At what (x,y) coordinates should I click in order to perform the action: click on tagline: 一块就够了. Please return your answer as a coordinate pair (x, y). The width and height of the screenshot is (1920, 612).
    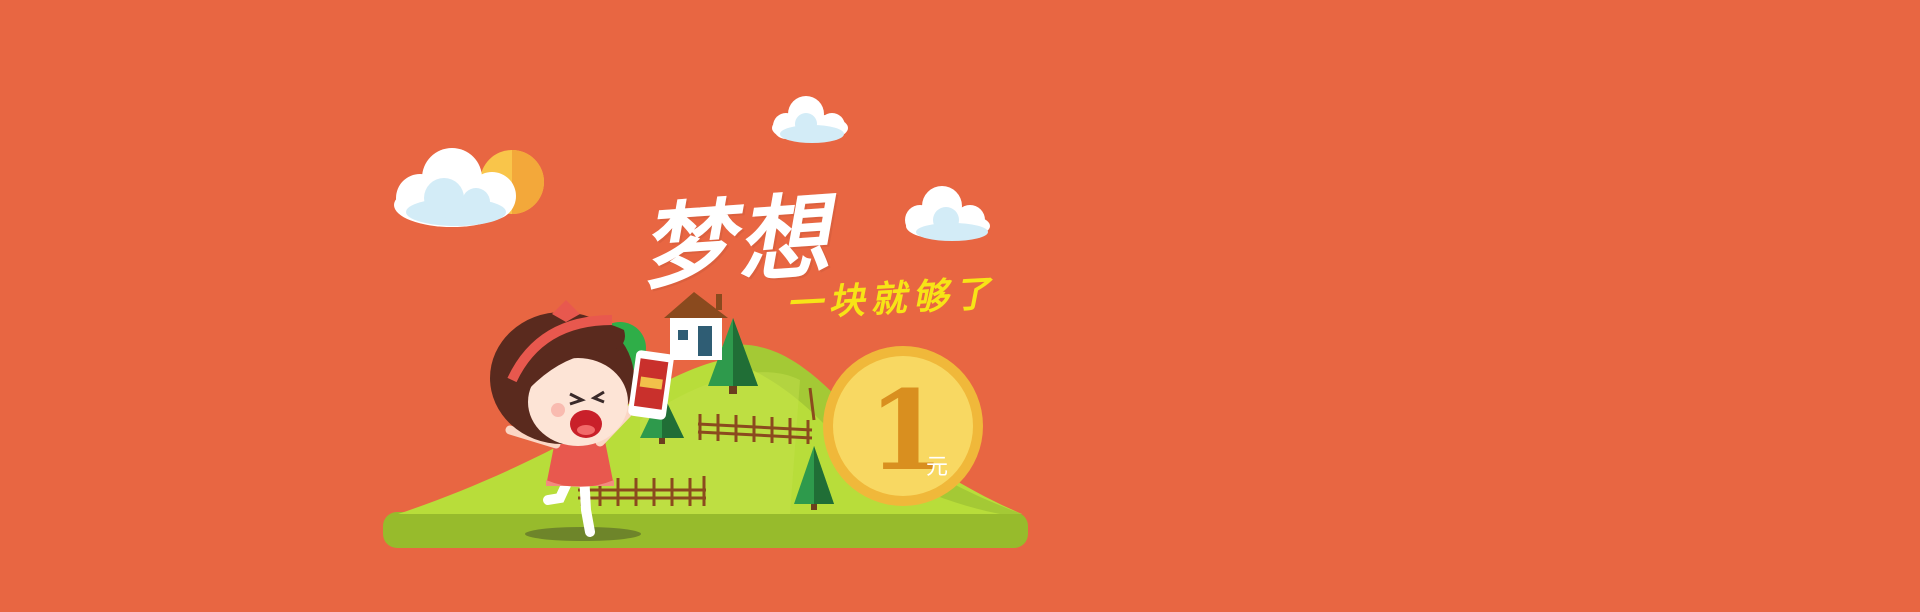
    Looking at the image, I should click on (891, 299).